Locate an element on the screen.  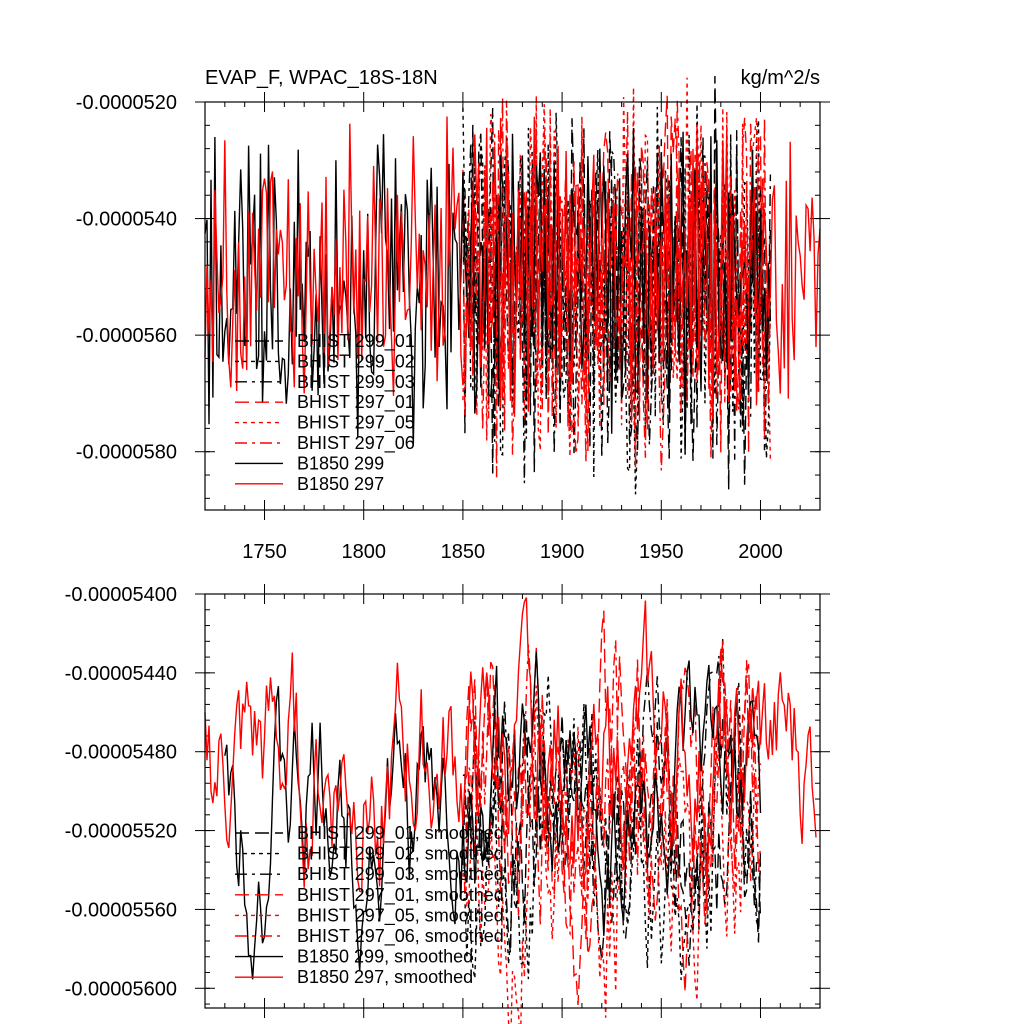
y-tick-label: -0.00005480 is located at coordinates (121, 753).